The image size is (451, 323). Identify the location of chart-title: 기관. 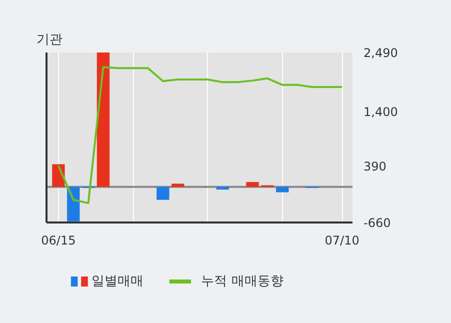
(49, 40).